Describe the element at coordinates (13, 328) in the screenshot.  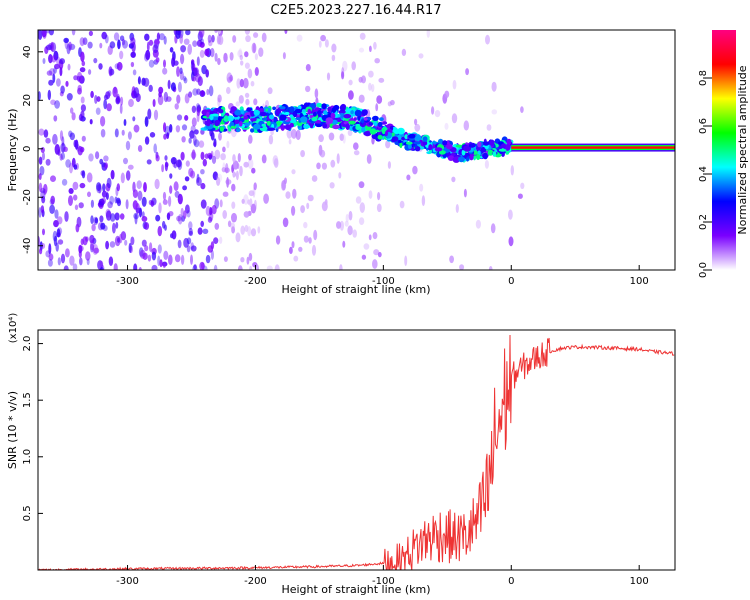
I see `snr-y-multiplier: (x10⁴)` at that location.